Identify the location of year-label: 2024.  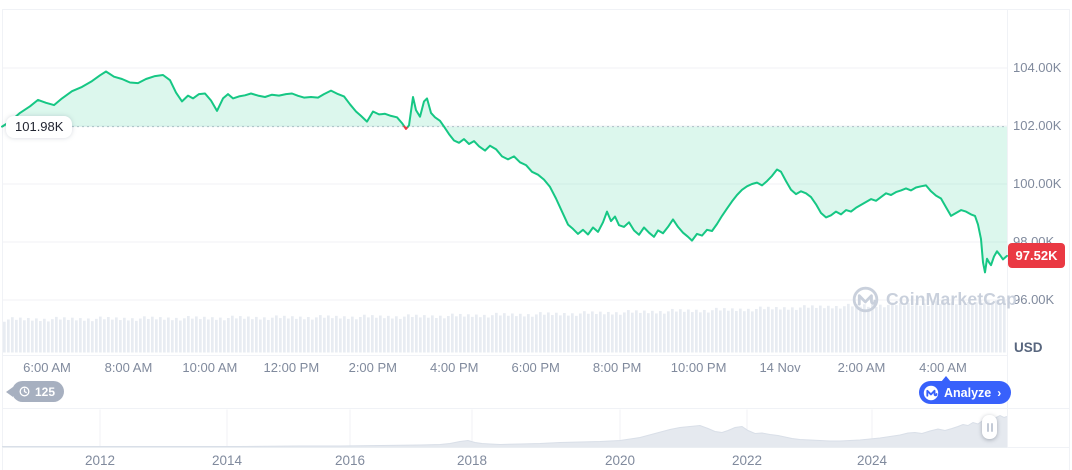
(872, 460).